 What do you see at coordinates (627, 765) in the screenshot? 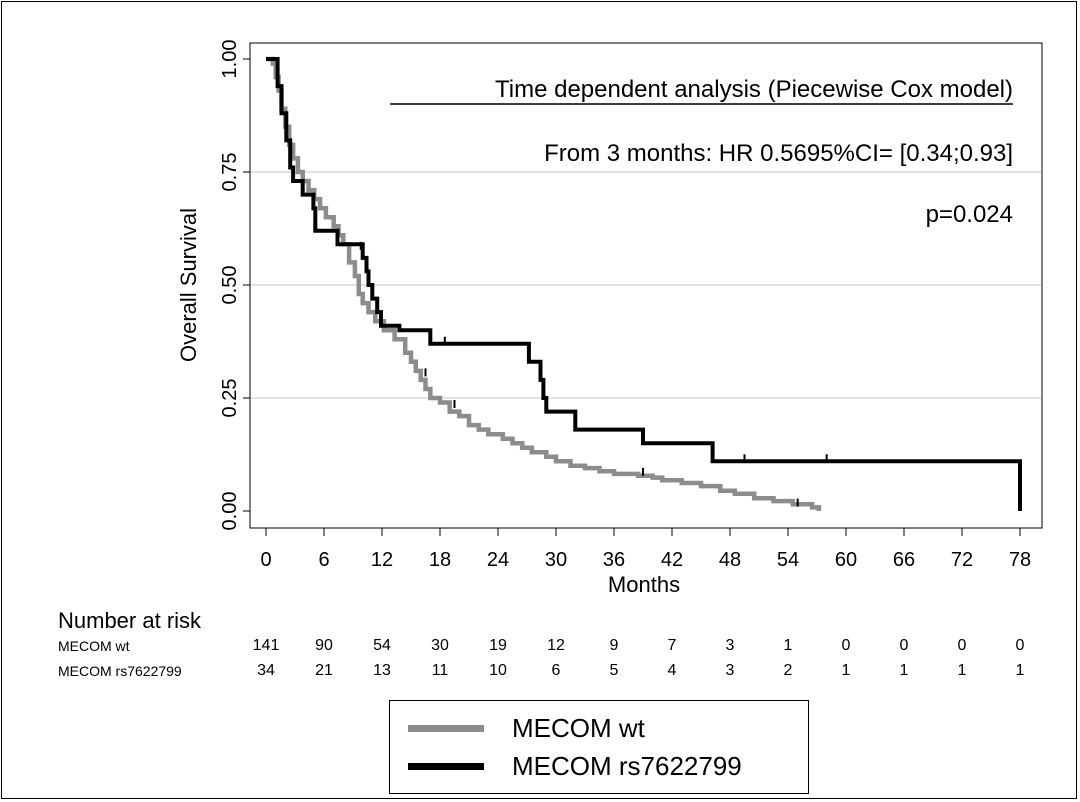
I see `legend-label-rs: MECOM rs7622799` at bounding box center [627, 765].